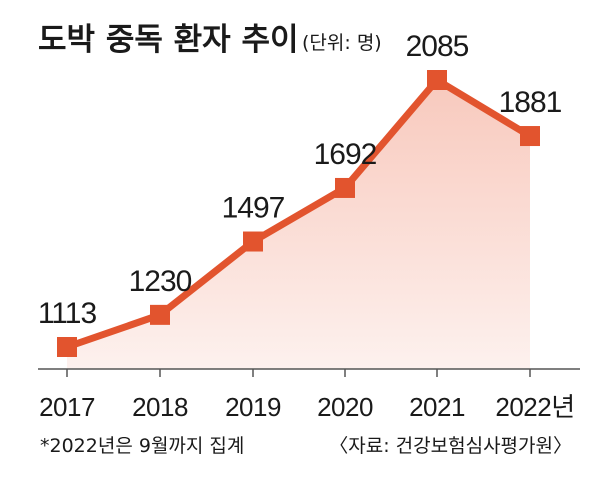 The image size is (600, 477). Describe the element at coordinates (67, 313) in the screenshot. I see `data-label: 1113` at that location.